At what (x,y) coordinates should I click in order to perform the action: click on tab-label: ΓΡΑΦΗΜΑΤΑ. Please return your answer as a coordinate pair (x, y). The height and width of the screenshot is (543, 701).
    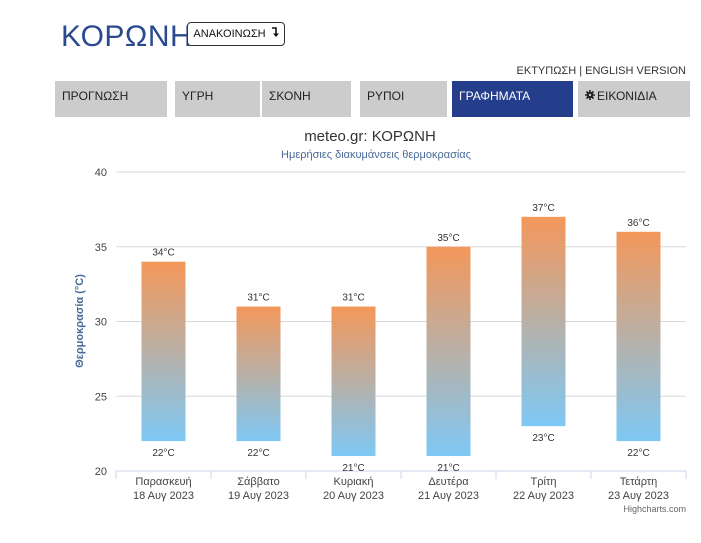
    Looking at the image, I should click on (495, 96).